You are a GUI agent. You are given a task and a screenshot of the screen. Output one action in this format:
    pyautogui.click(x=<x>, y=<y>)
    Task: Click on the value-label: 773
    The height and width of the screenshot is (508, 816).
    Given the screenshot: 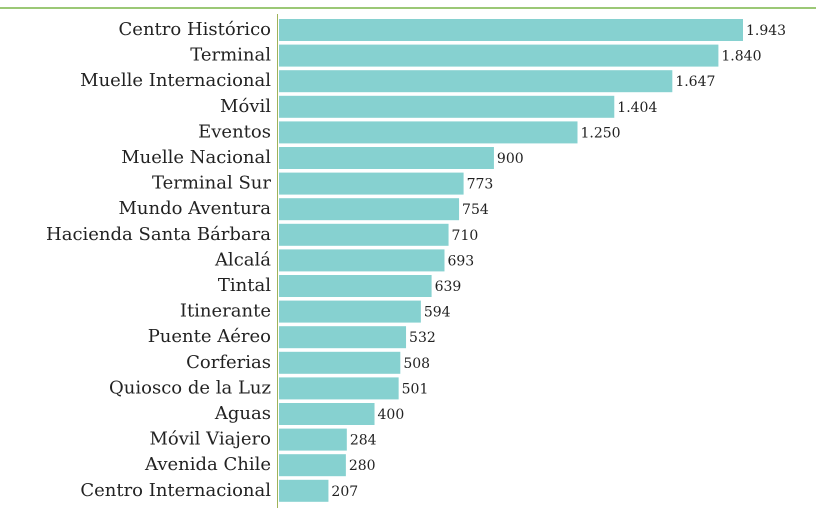 What is the action you would take?
    pyautogui.click(x=480, y=185)
    